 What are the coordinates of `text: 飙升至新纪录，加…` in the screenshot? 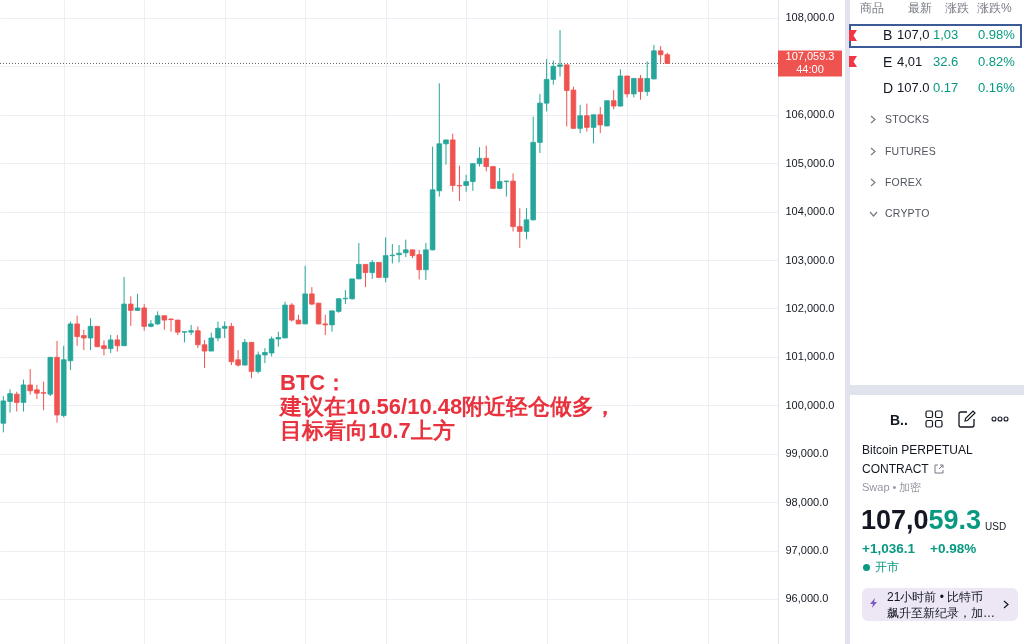 It's located at (941, 613).